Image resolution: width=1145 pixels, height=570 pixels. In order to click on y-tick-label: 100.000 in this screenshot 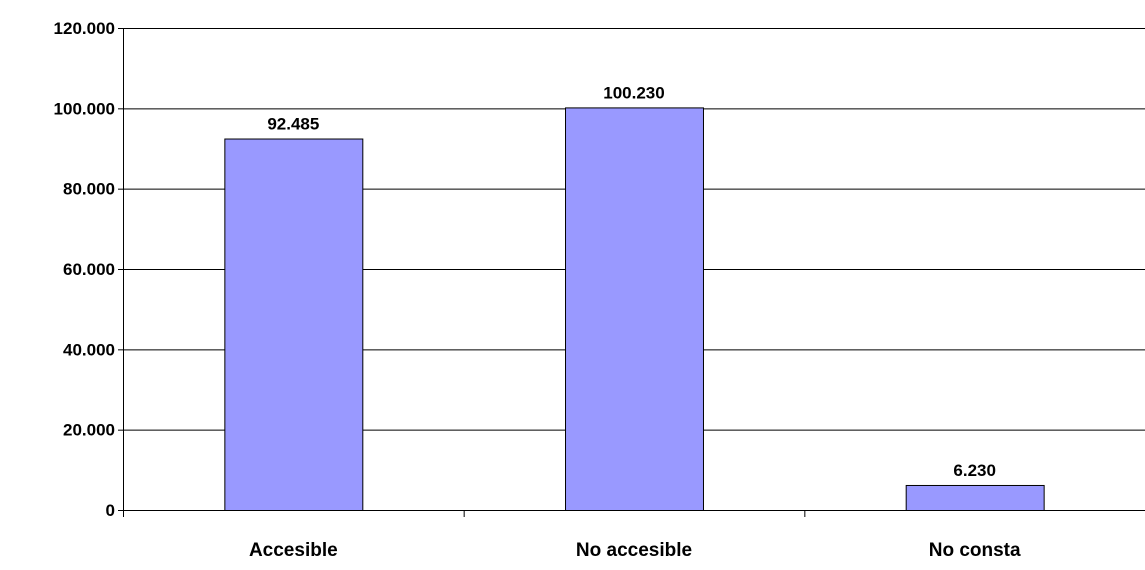, I will do `click(84, 108)`.